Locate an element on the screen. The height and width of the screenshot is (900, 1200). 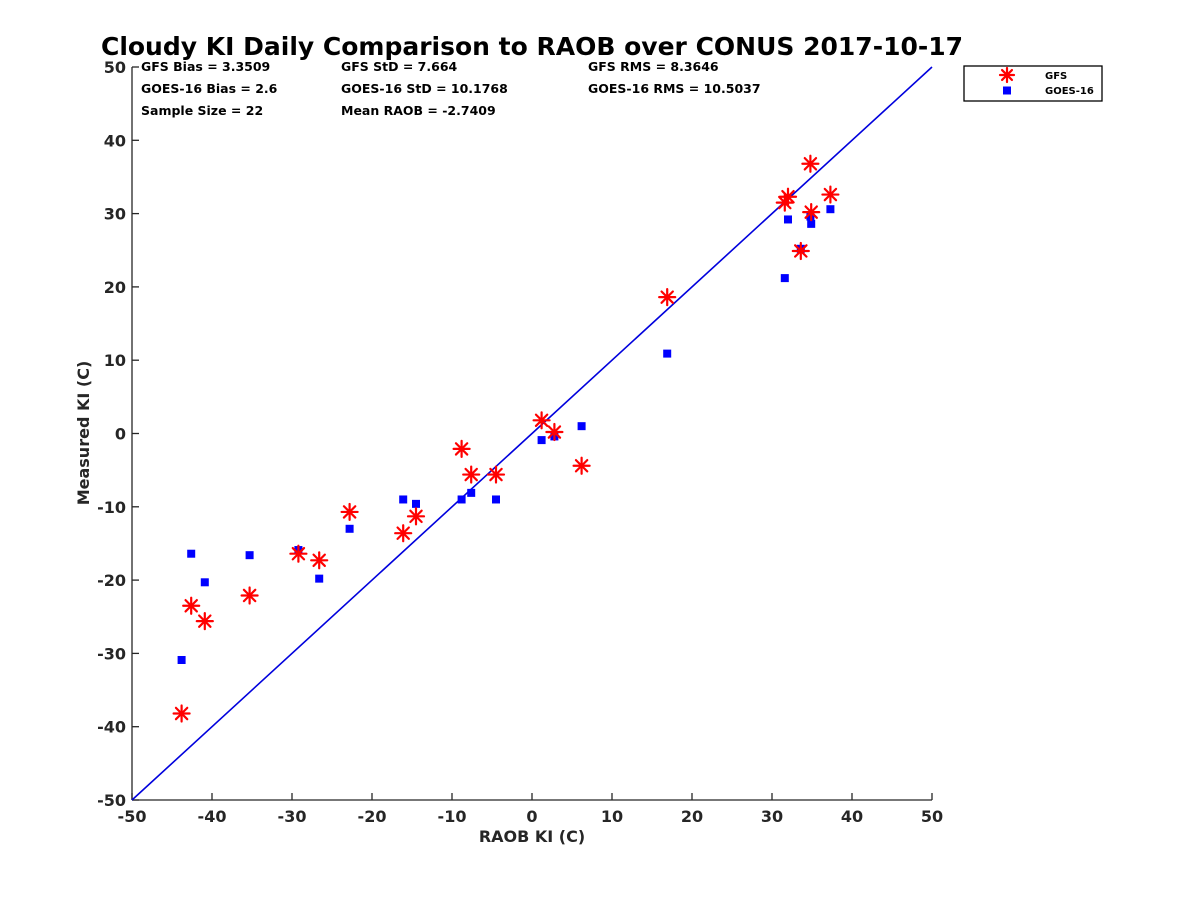
y-tick-label: -10 is located at coordinates (111, 507).